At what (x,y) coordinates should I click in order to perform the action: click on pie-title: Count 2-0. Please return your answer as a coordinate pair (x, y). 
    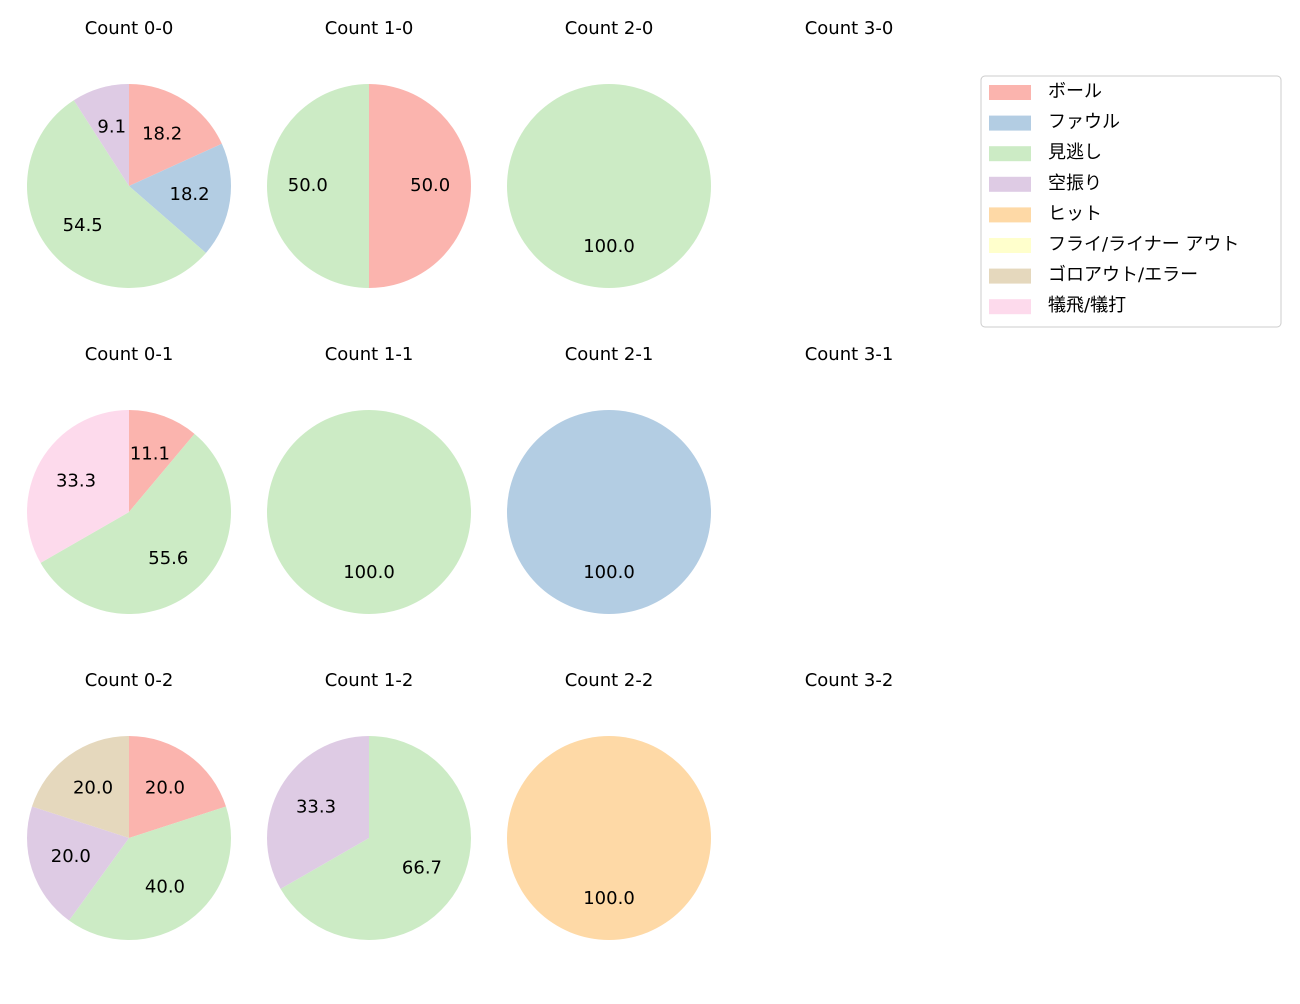
    Looking at the image, I should click on (609, 28).